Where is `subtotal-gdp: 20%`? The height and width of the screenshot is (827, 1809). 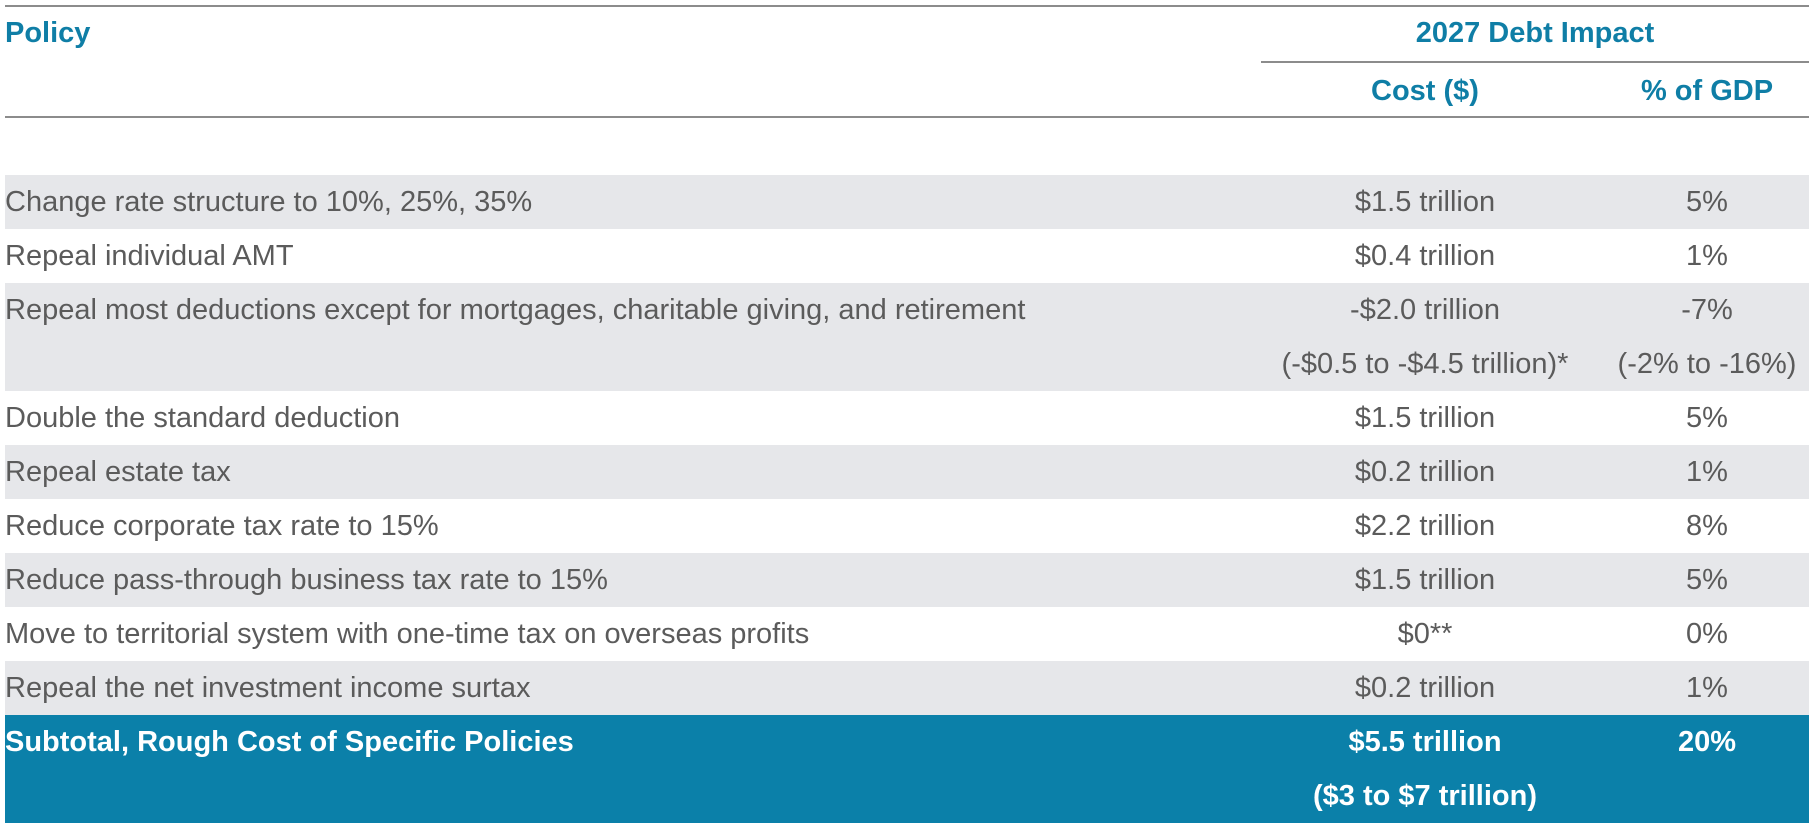
subtotal-gdp: 20% is located at coordinates (1707, 742).